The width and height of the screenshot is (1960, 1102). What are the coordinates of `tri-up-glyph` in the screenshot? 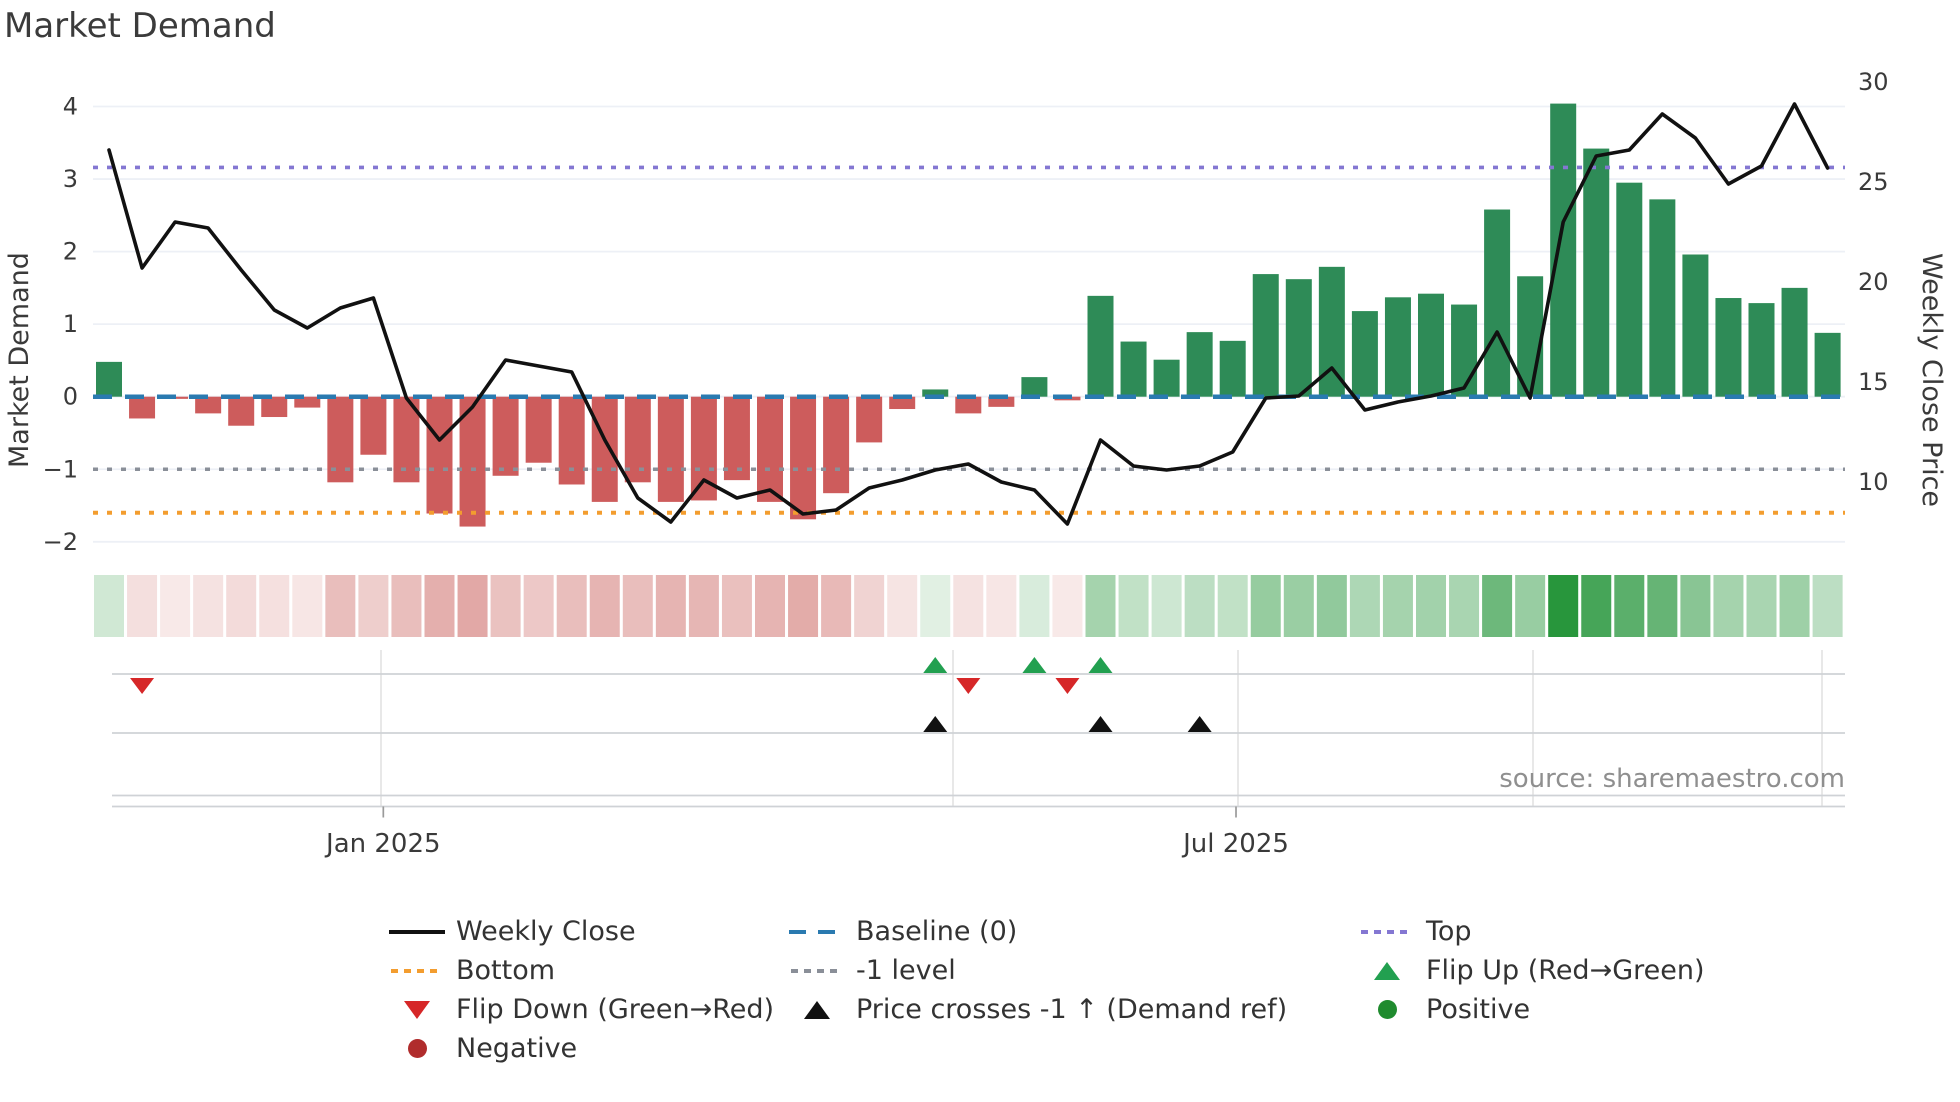 It's located at (1387, 970).